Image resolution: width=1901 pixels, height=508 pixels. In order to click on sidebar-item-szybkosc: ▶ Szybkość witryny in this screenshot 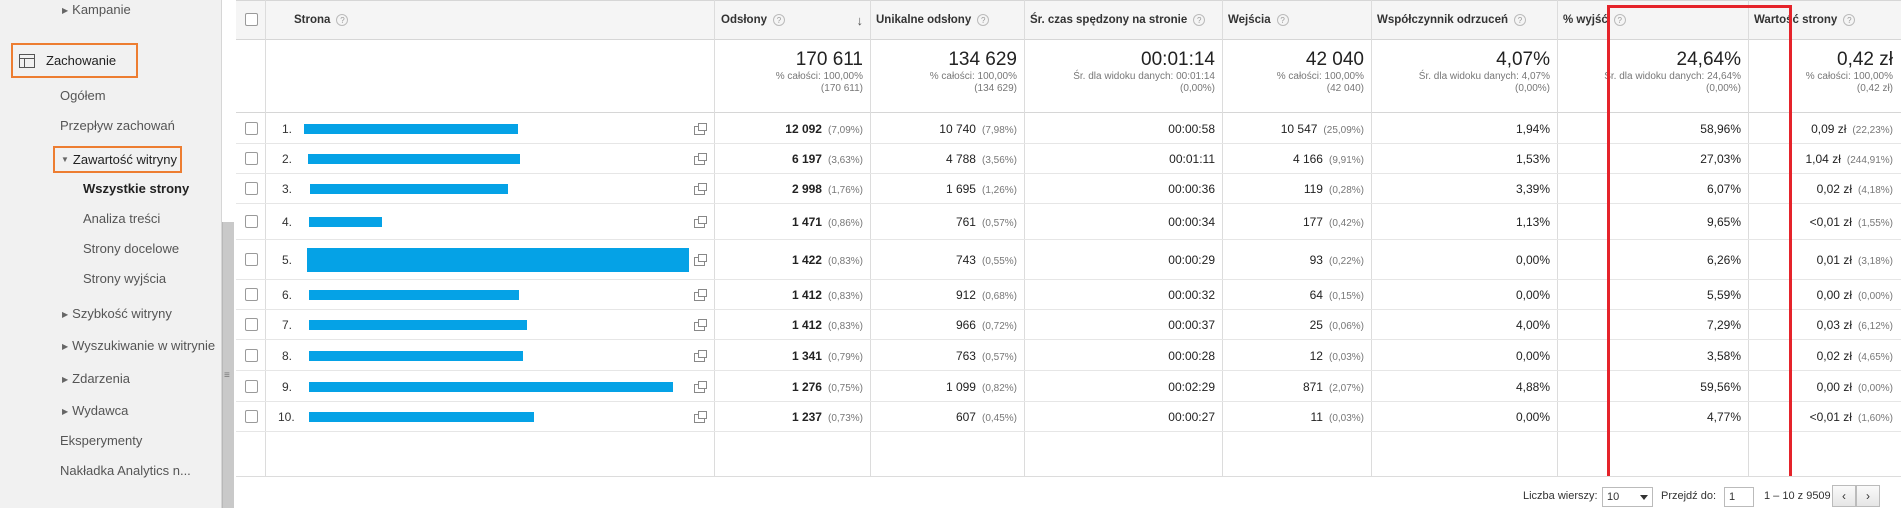, I will do `click(117, 313)`.